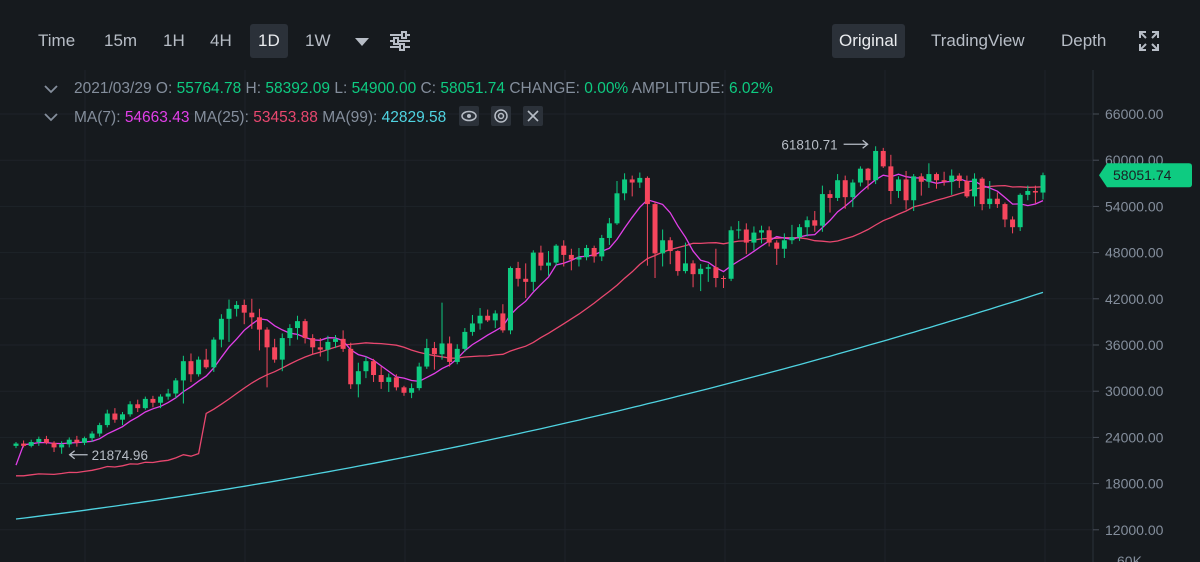 The width and height of the screenshot is (1200, 562). Describe the element at coordinates (51, 89) in the screenshot. I see `collapse-ohlc-chevron-icon` at that location.